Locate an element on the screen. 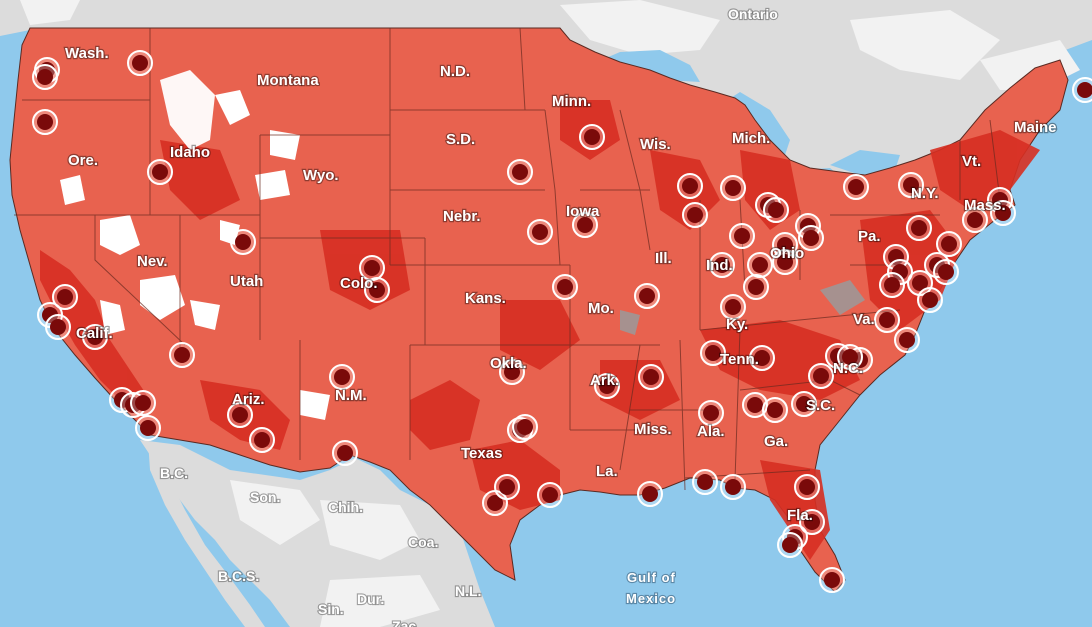 The image size is (1092, 627). label-ar: Ark. is located at coordinates (604, 380).